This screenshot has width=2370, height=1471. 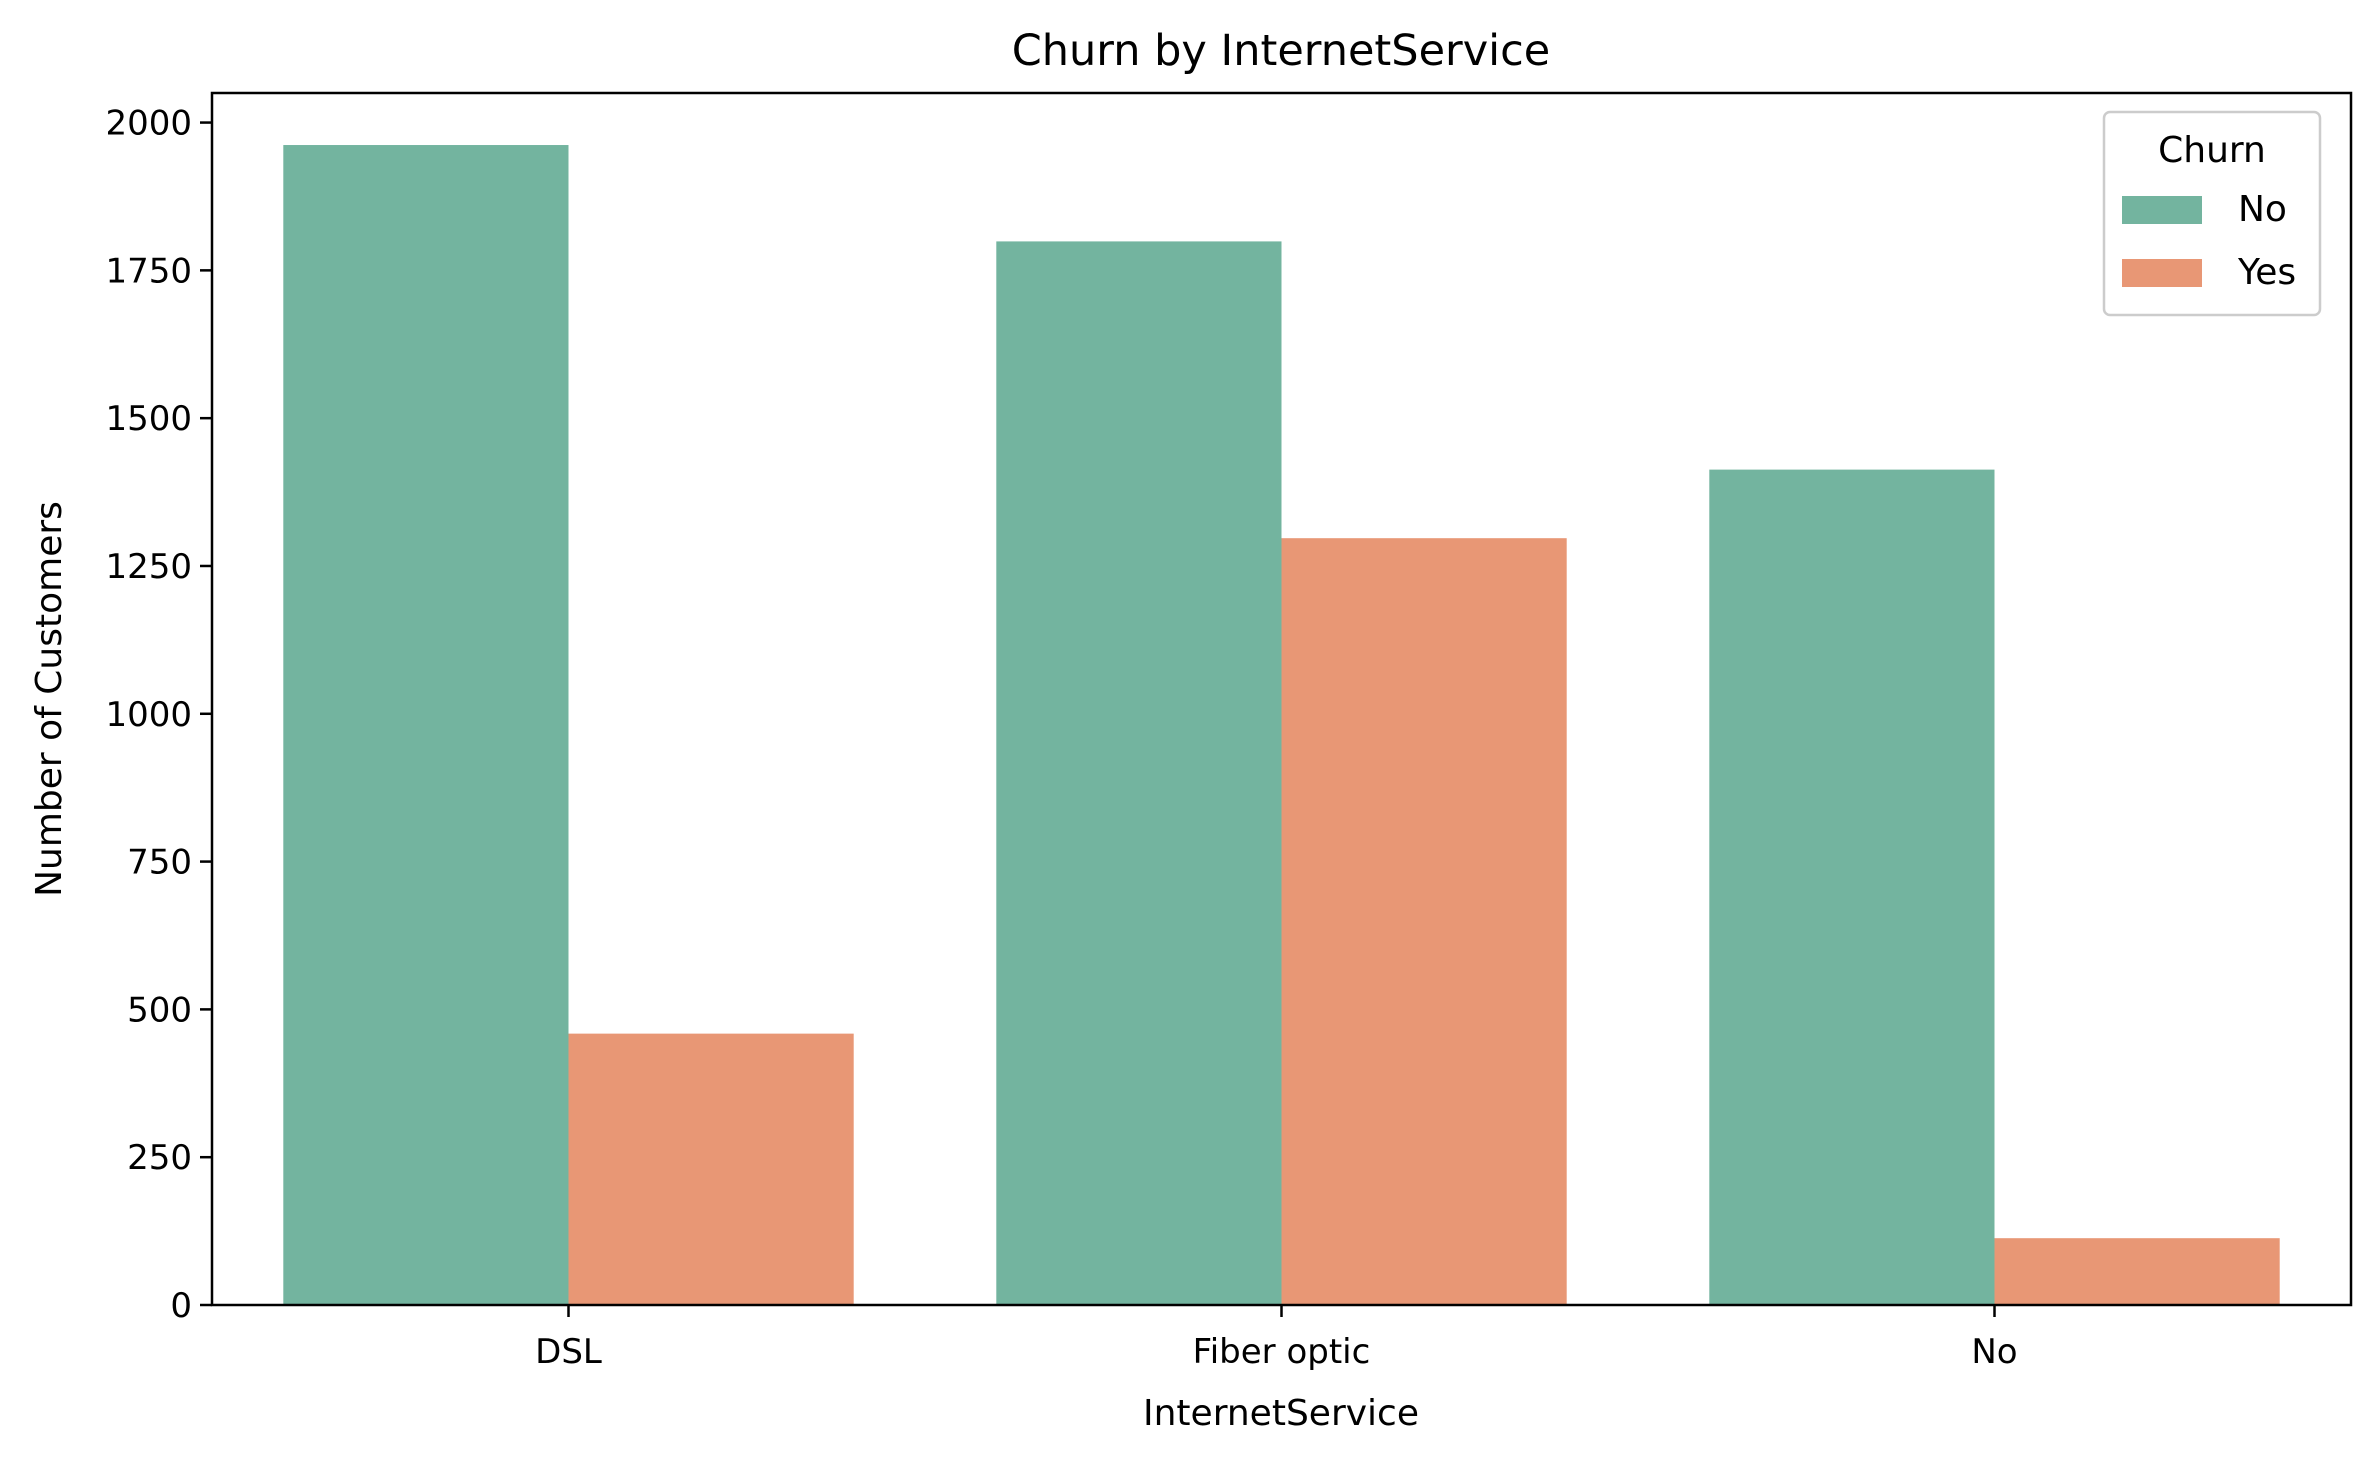 What do you see at coordinates (1281, 51) in the screenshot?
I see `chart-title: Churn by InternetService` at bounding box center [1281, 51].